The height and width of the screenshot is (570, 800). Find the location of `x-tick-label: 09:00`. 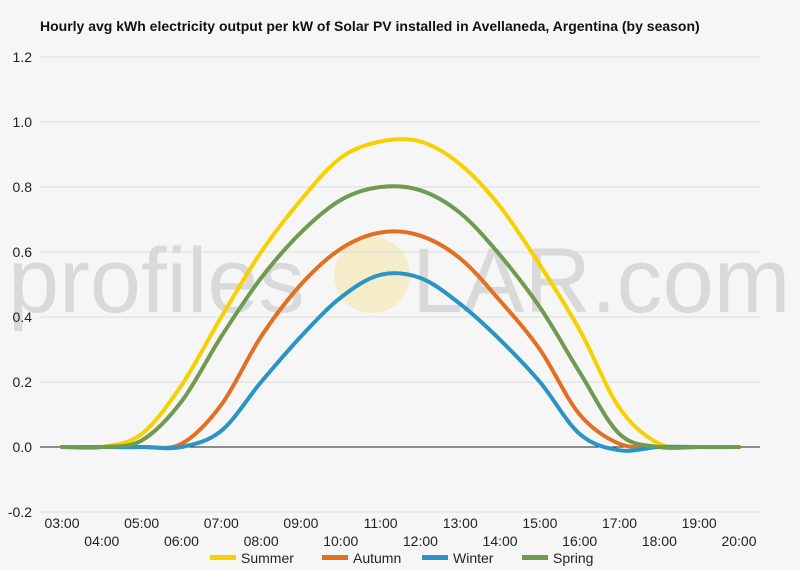

x-tick-label: 09:00 is located at coordinates (300, 523).